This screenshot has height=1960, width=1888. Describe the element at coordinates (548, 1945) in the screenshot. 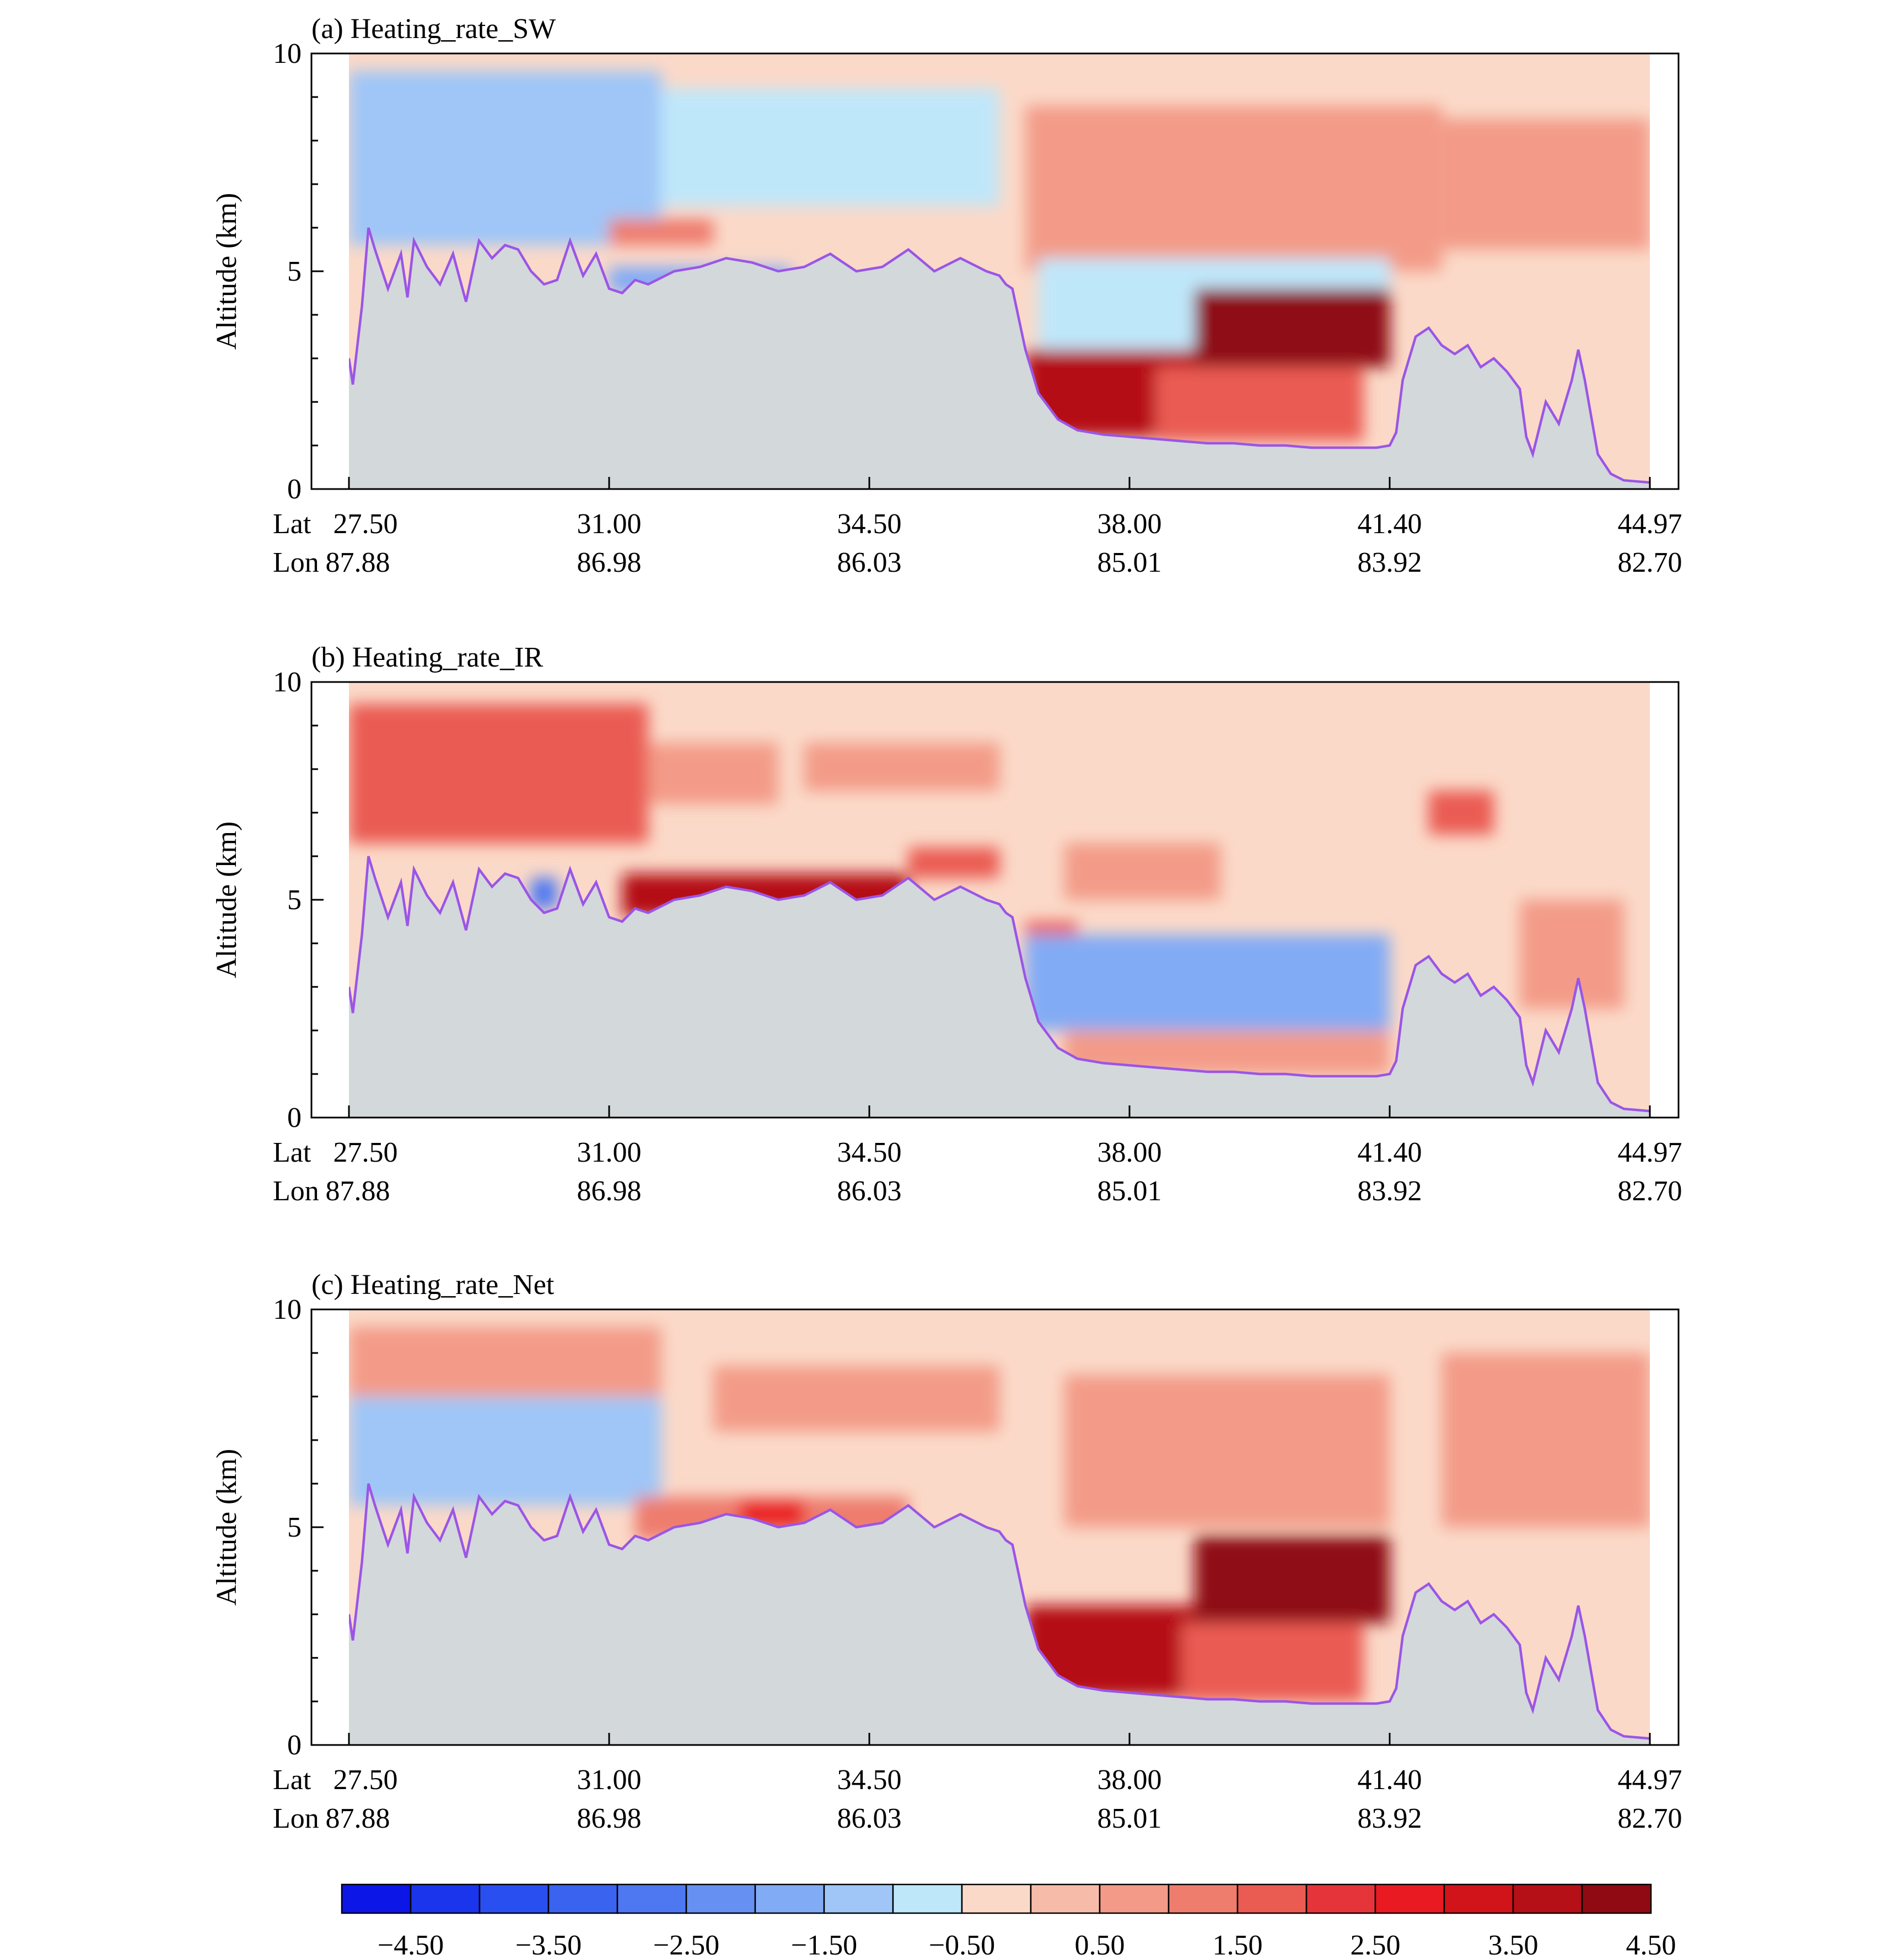

I see `colorbar-label: −3.50` at that location.